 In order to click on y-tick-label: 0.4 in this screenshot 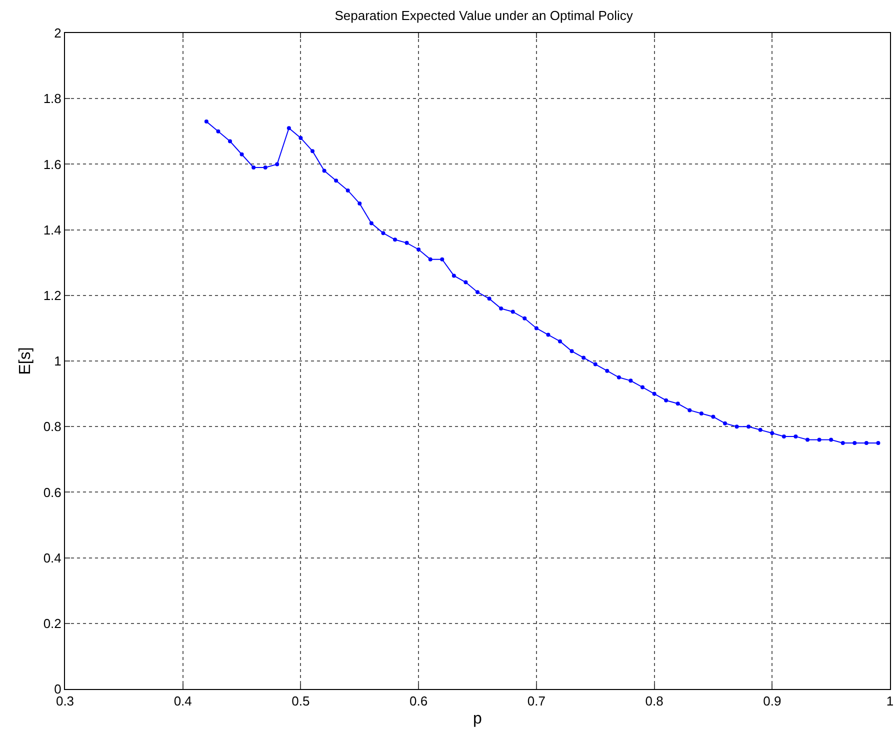, I will do `click(52, 558)`.